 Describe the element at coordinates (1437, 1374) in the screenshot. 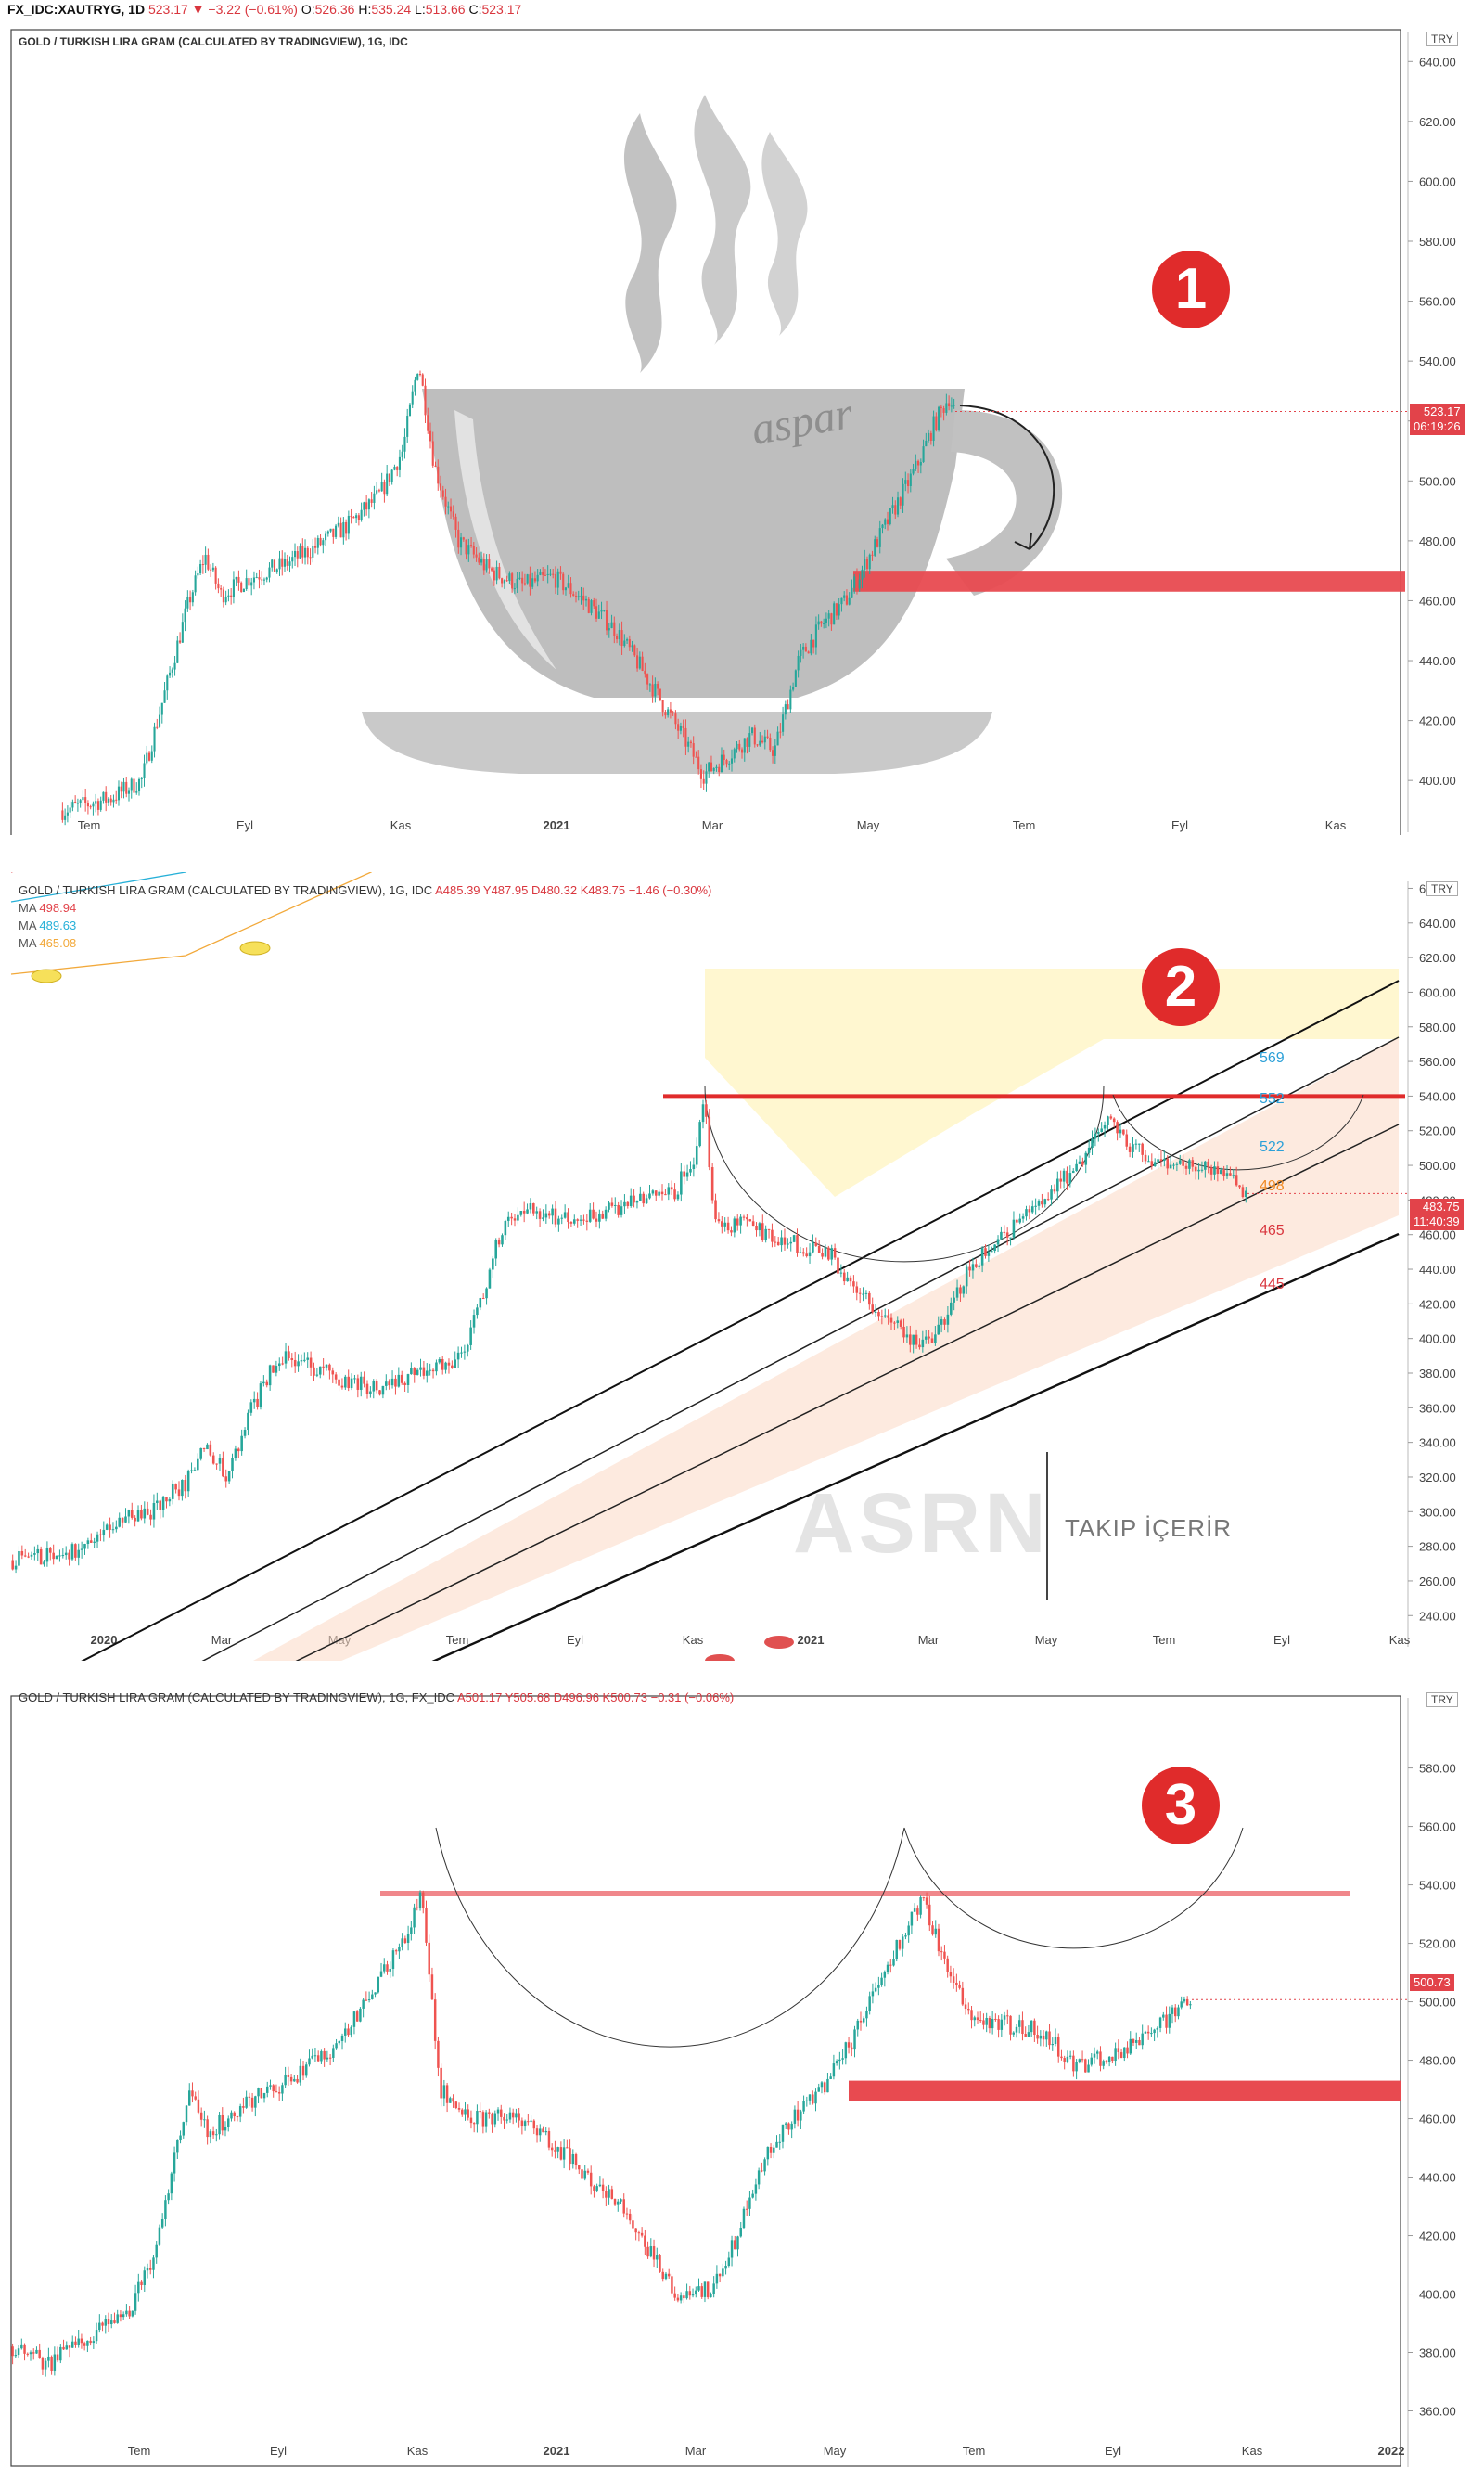

I see `y-tick-label: 380.00` at that location.